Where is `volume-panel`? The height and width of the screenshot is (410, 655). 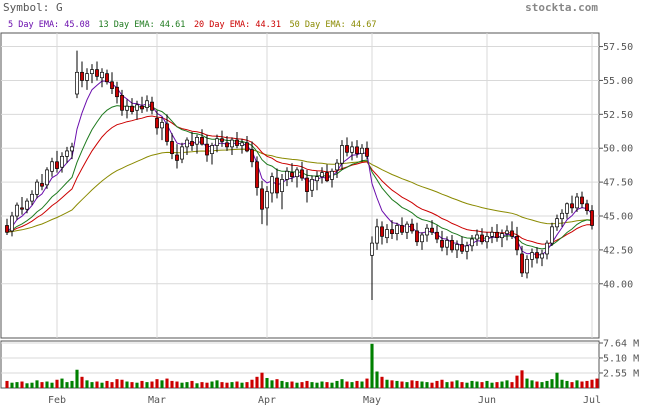
volume-panel is located at coordinates (300, 364).